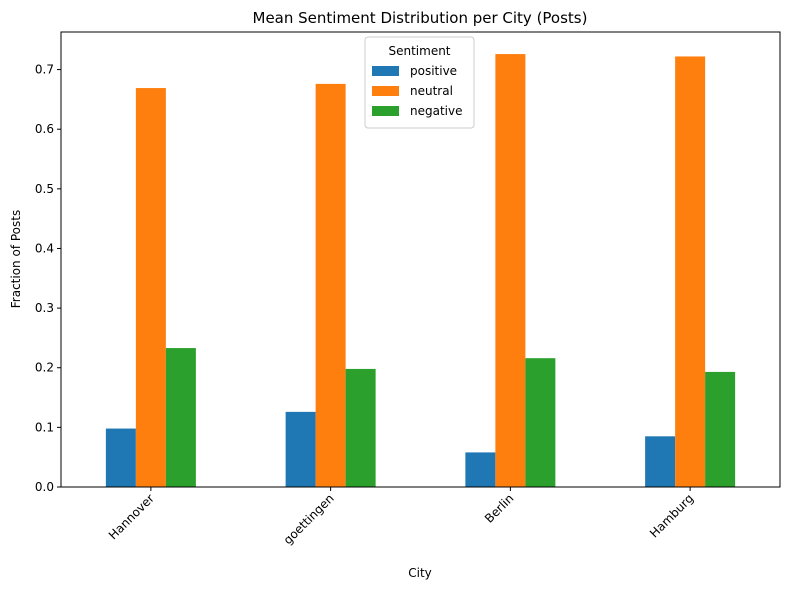  What do you see at coordinates (44, 189) in the screenshot?
I see `y-tick-label: 0.5` at bounding box center [44, 189].